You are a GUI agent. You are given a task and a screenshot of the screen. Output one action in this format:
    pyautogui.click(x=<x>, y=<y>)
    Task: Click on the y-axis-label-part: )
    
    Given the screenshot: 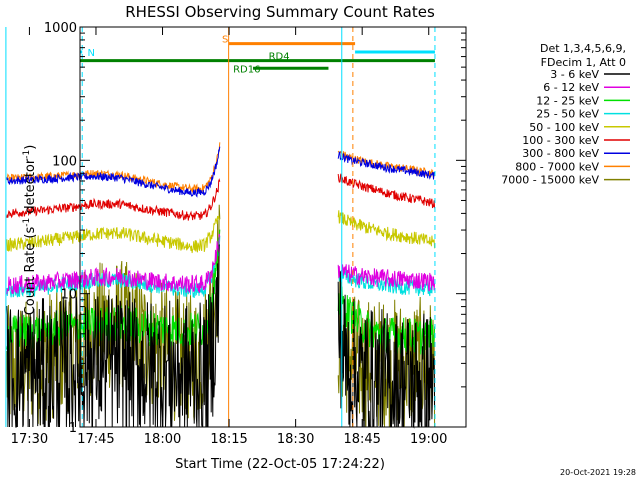 What is the action you would take?
    pyautogui.click(x=30, y=147)
    